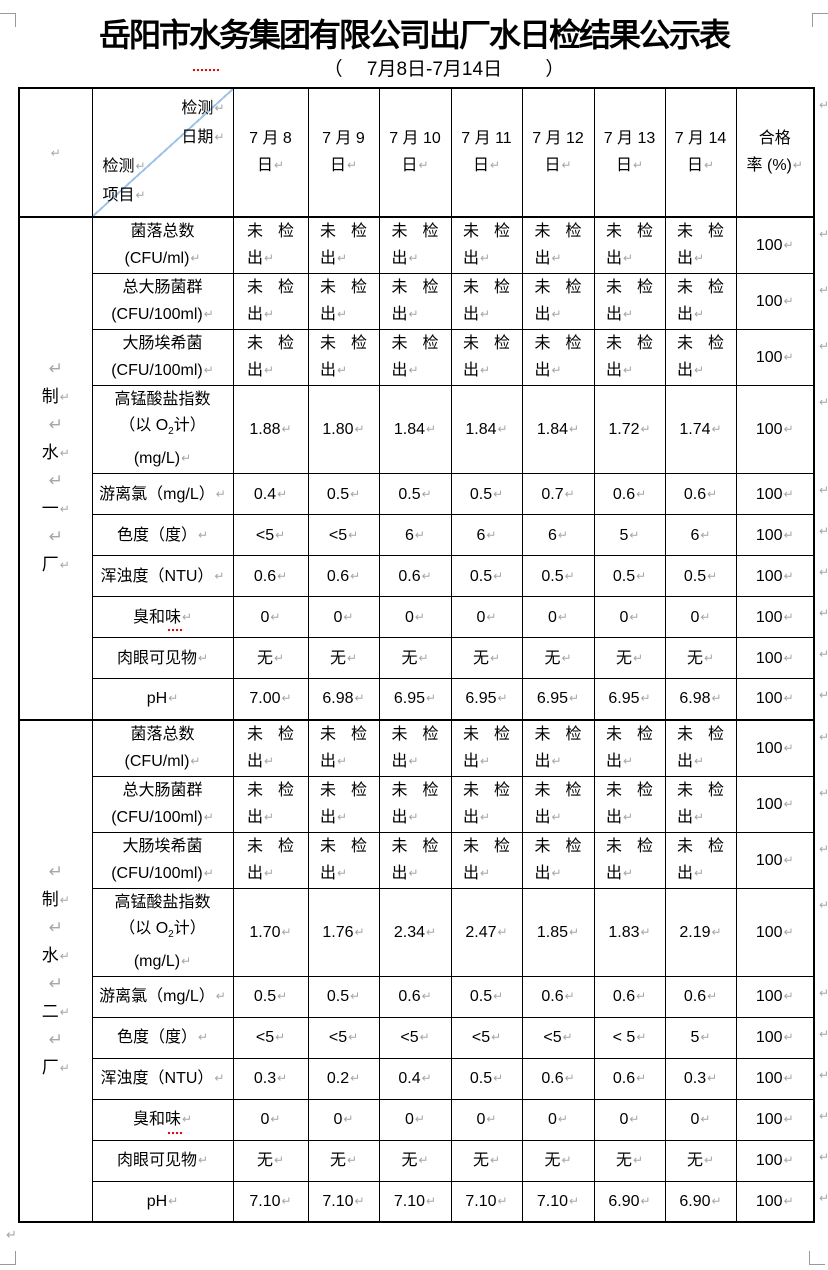 Image resolution: width=828 pixels, height=1270 pixels. I want to click on value-cell: 6.95↵, so click(486, 699).